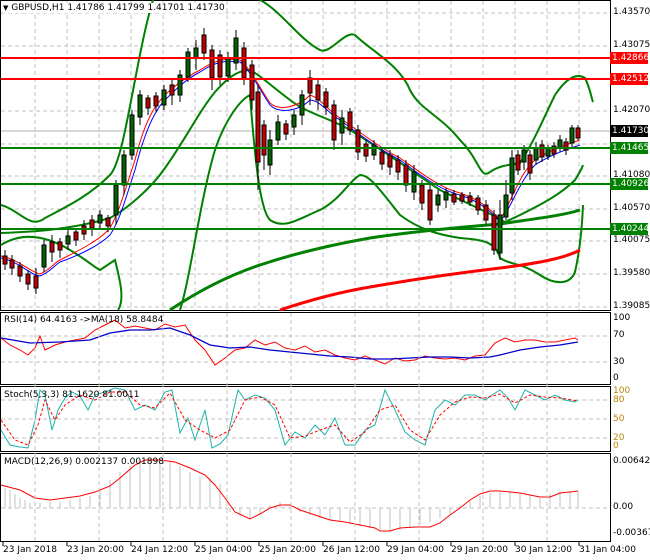 The image size is (650, 560). I want to click on rsi-tick: 100, so click(622, 318).